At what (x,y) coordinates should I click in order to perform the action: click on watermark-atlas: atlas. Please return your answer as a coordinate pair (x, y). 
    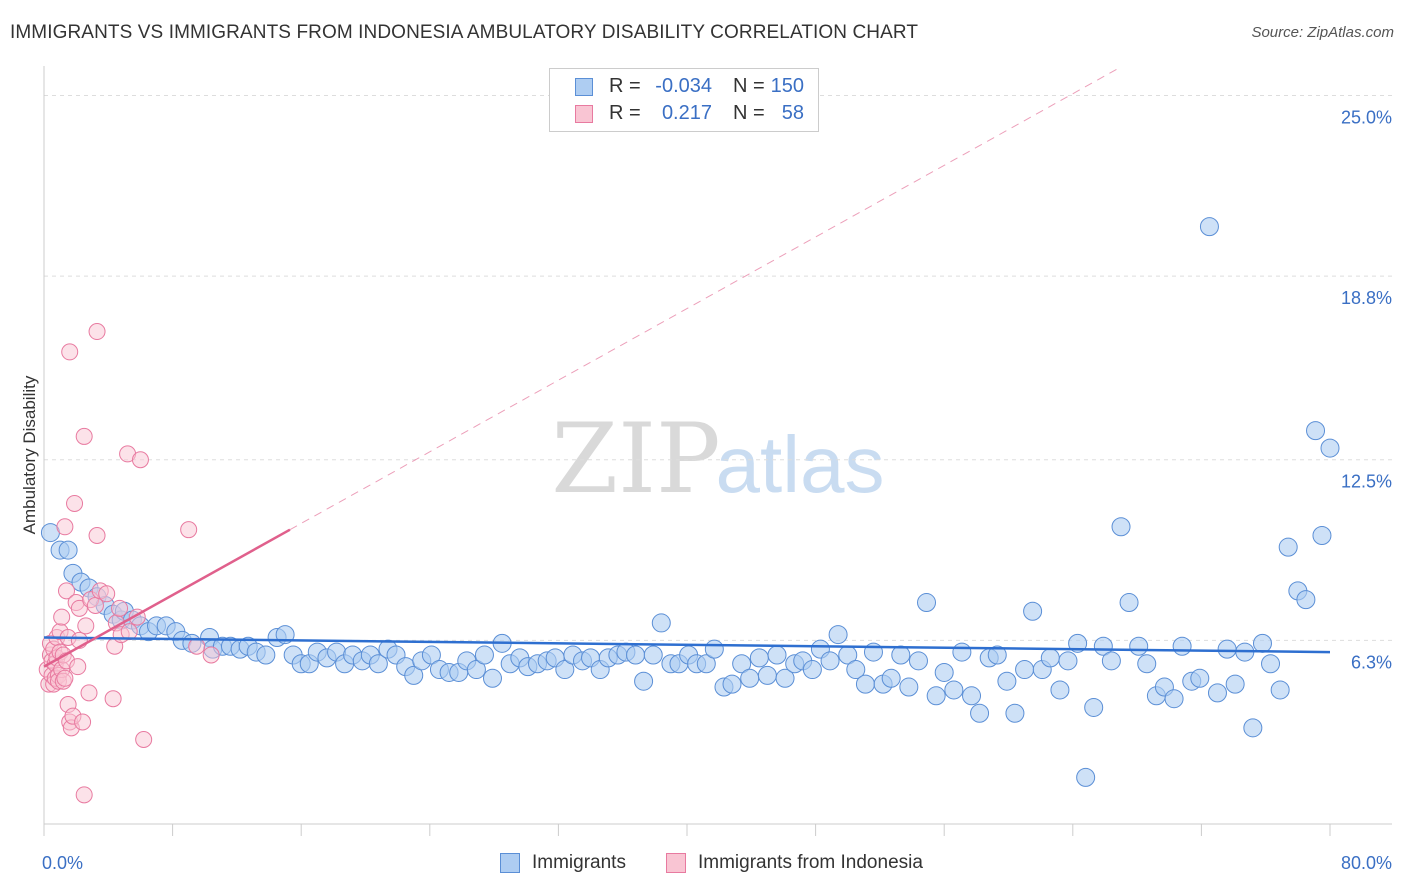
    Looking at the image, I should click on (800, 464).